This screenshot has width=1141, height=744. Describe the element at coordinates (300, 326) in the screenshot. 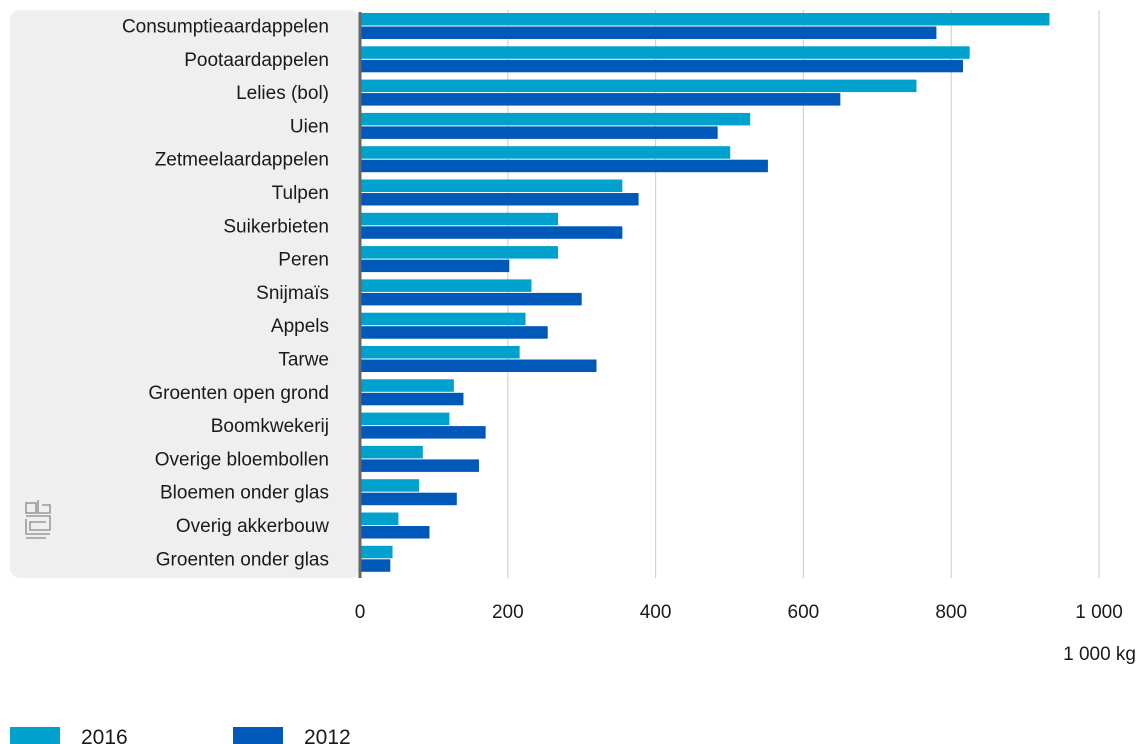

I see `category-label: Appels` at that location.